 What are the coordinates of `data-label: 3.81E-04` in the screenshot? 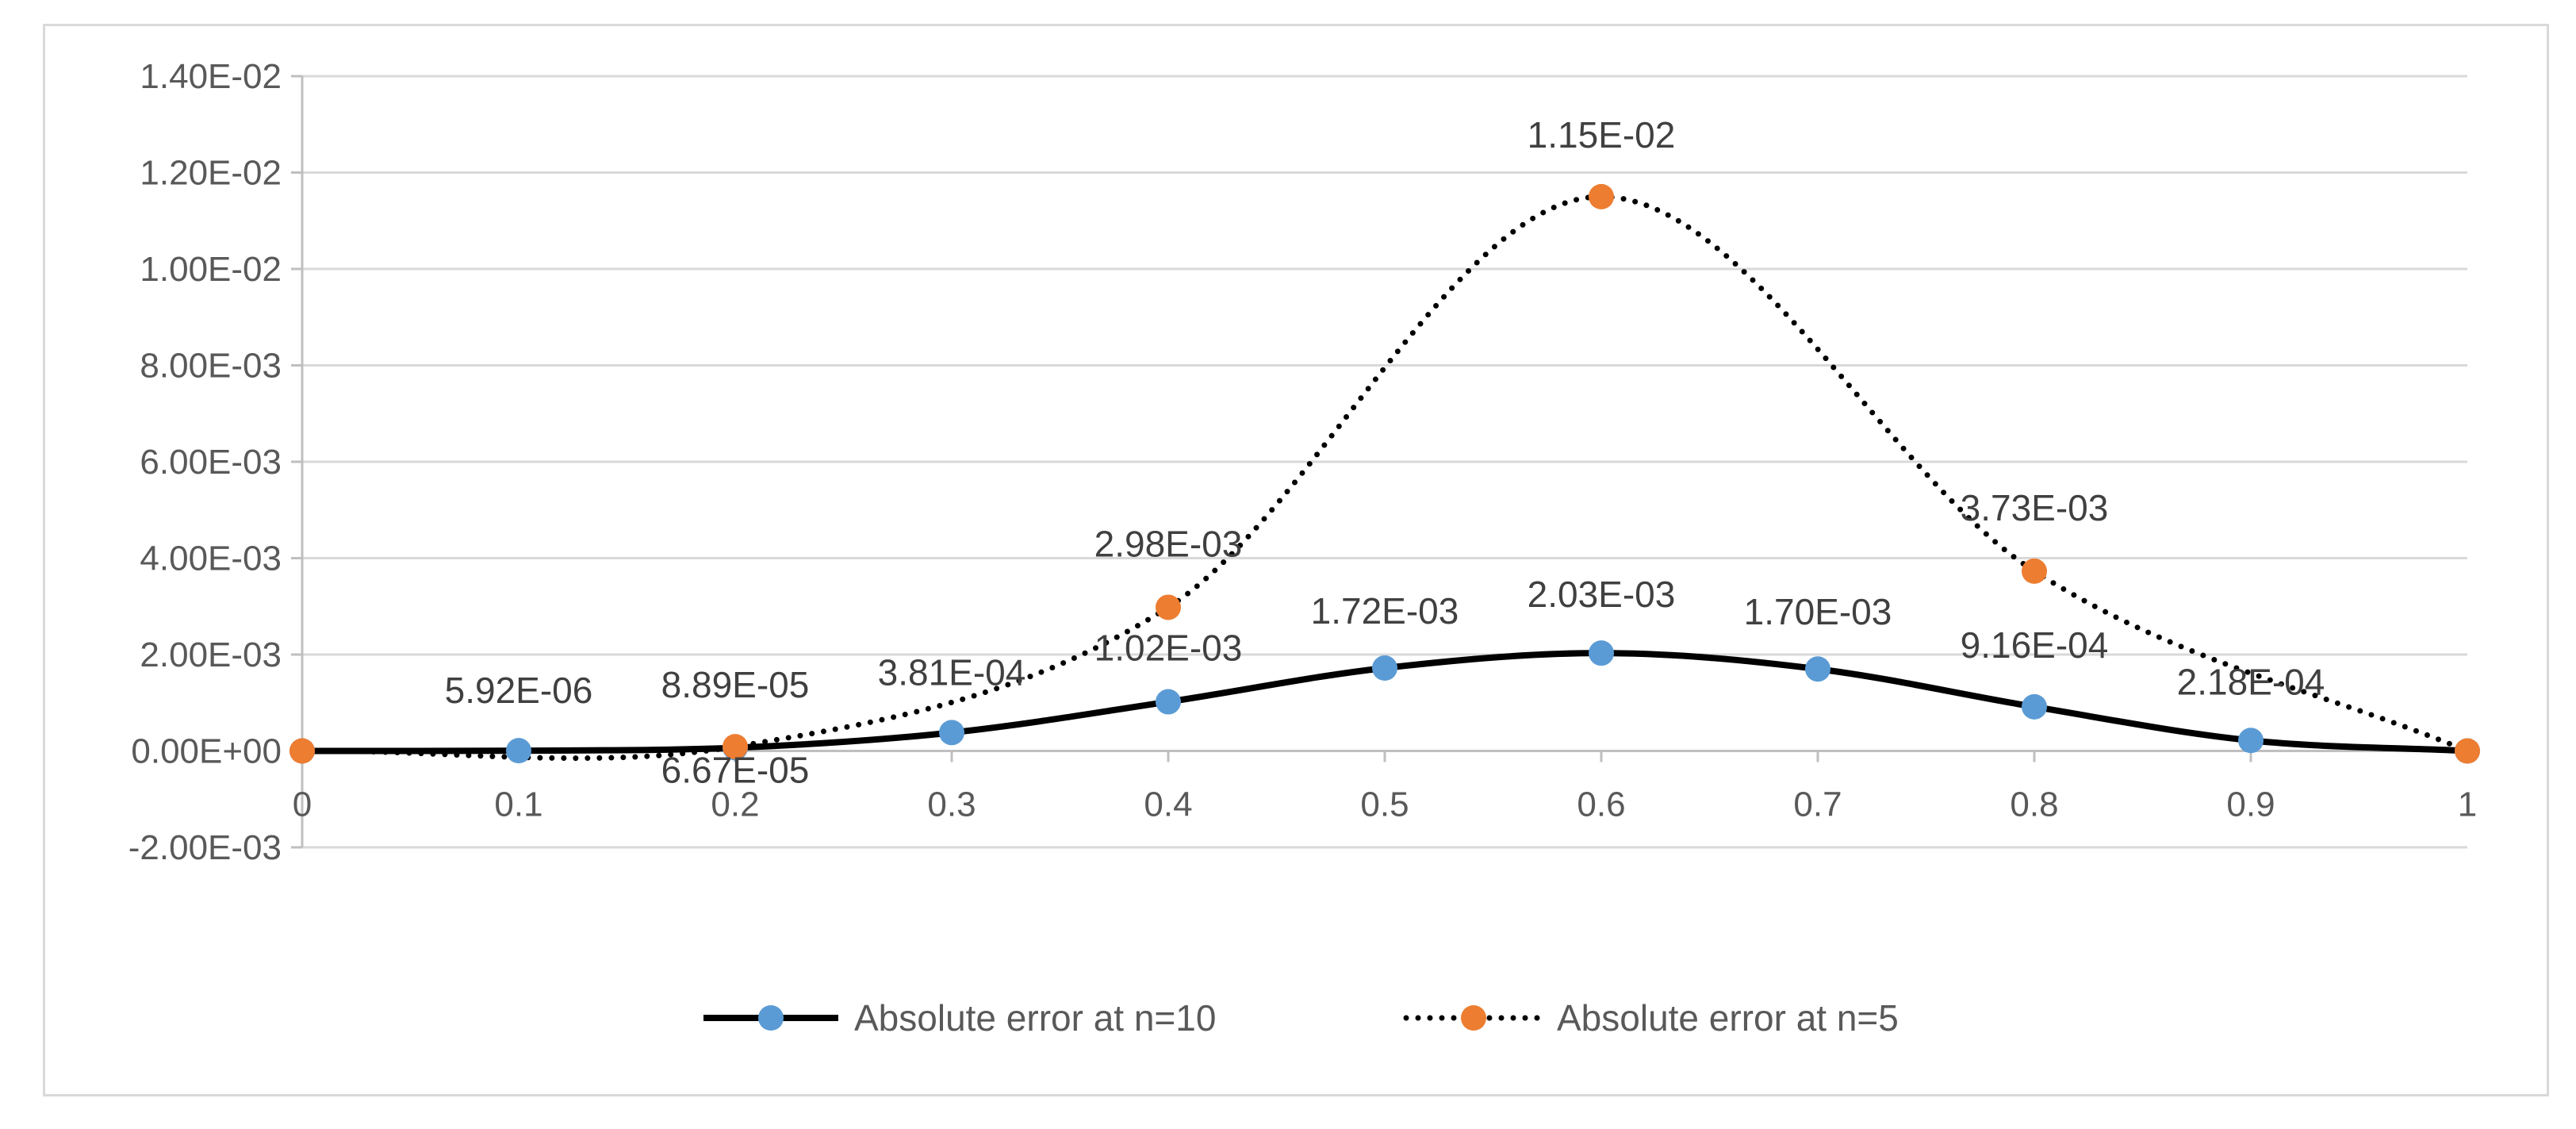 It's located at (952, 672).